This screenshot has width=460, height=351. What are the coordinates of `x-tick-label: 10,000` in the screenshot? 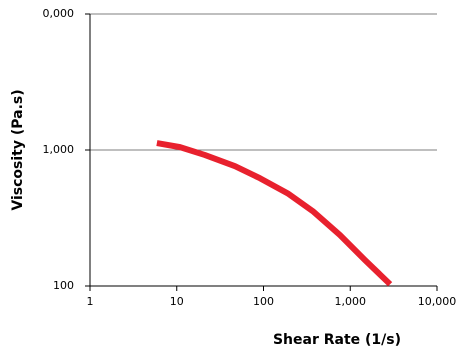 It's located at (437, 301).